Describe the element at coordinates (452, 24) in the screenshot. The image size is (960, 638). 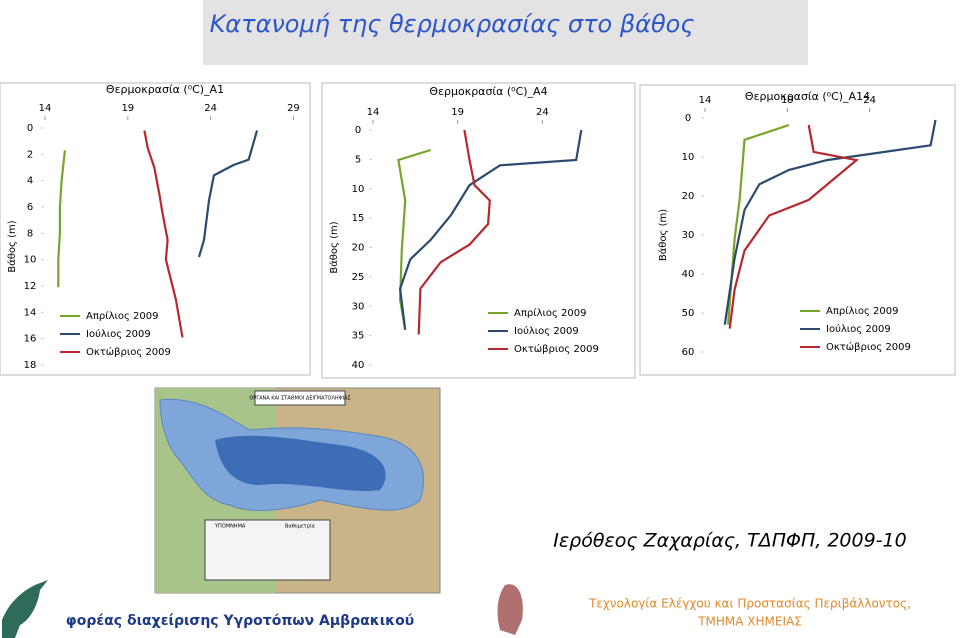
I see `slide-title: Κατανομή της θερμοκρασίας στο βάθος` at that location.